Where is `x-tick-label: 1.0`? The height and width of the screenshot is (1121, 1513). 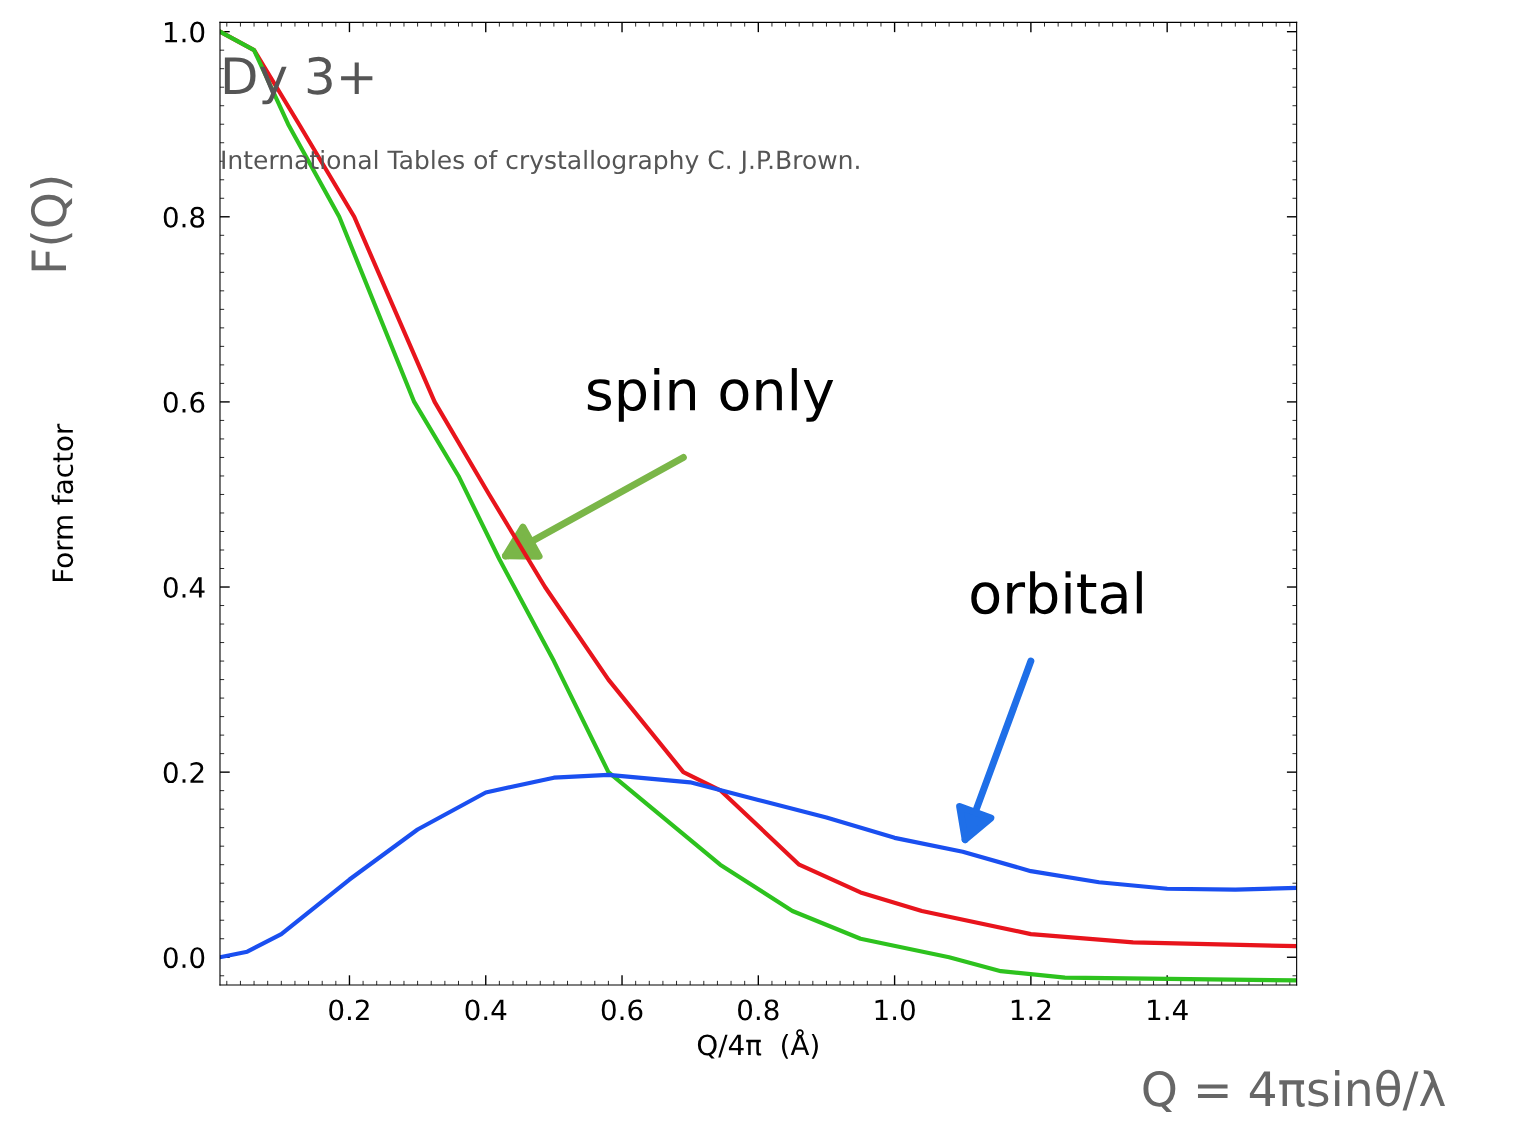
x-tick-label: 1.0 is located at coordinates (895, 1010).